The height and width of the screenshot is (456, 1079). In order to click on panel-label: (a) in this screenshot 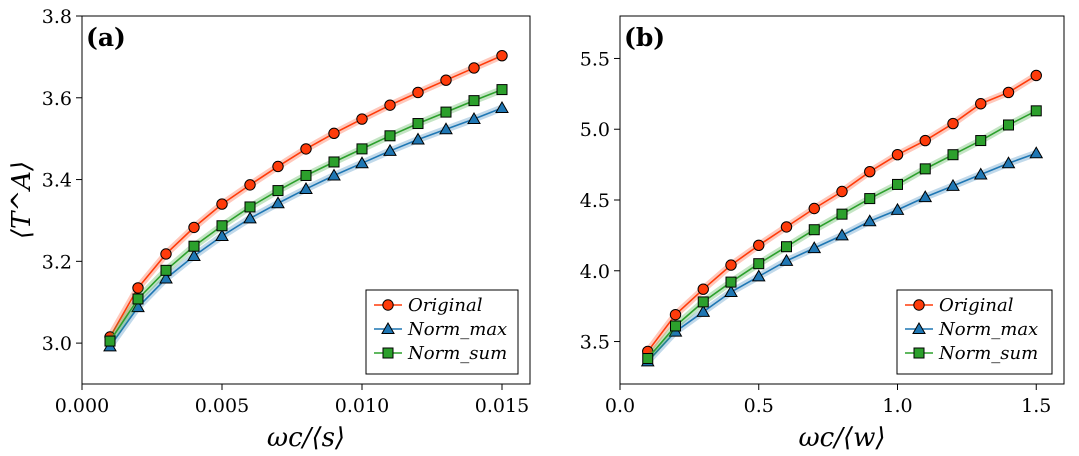, I will do `click(106, 37)`.